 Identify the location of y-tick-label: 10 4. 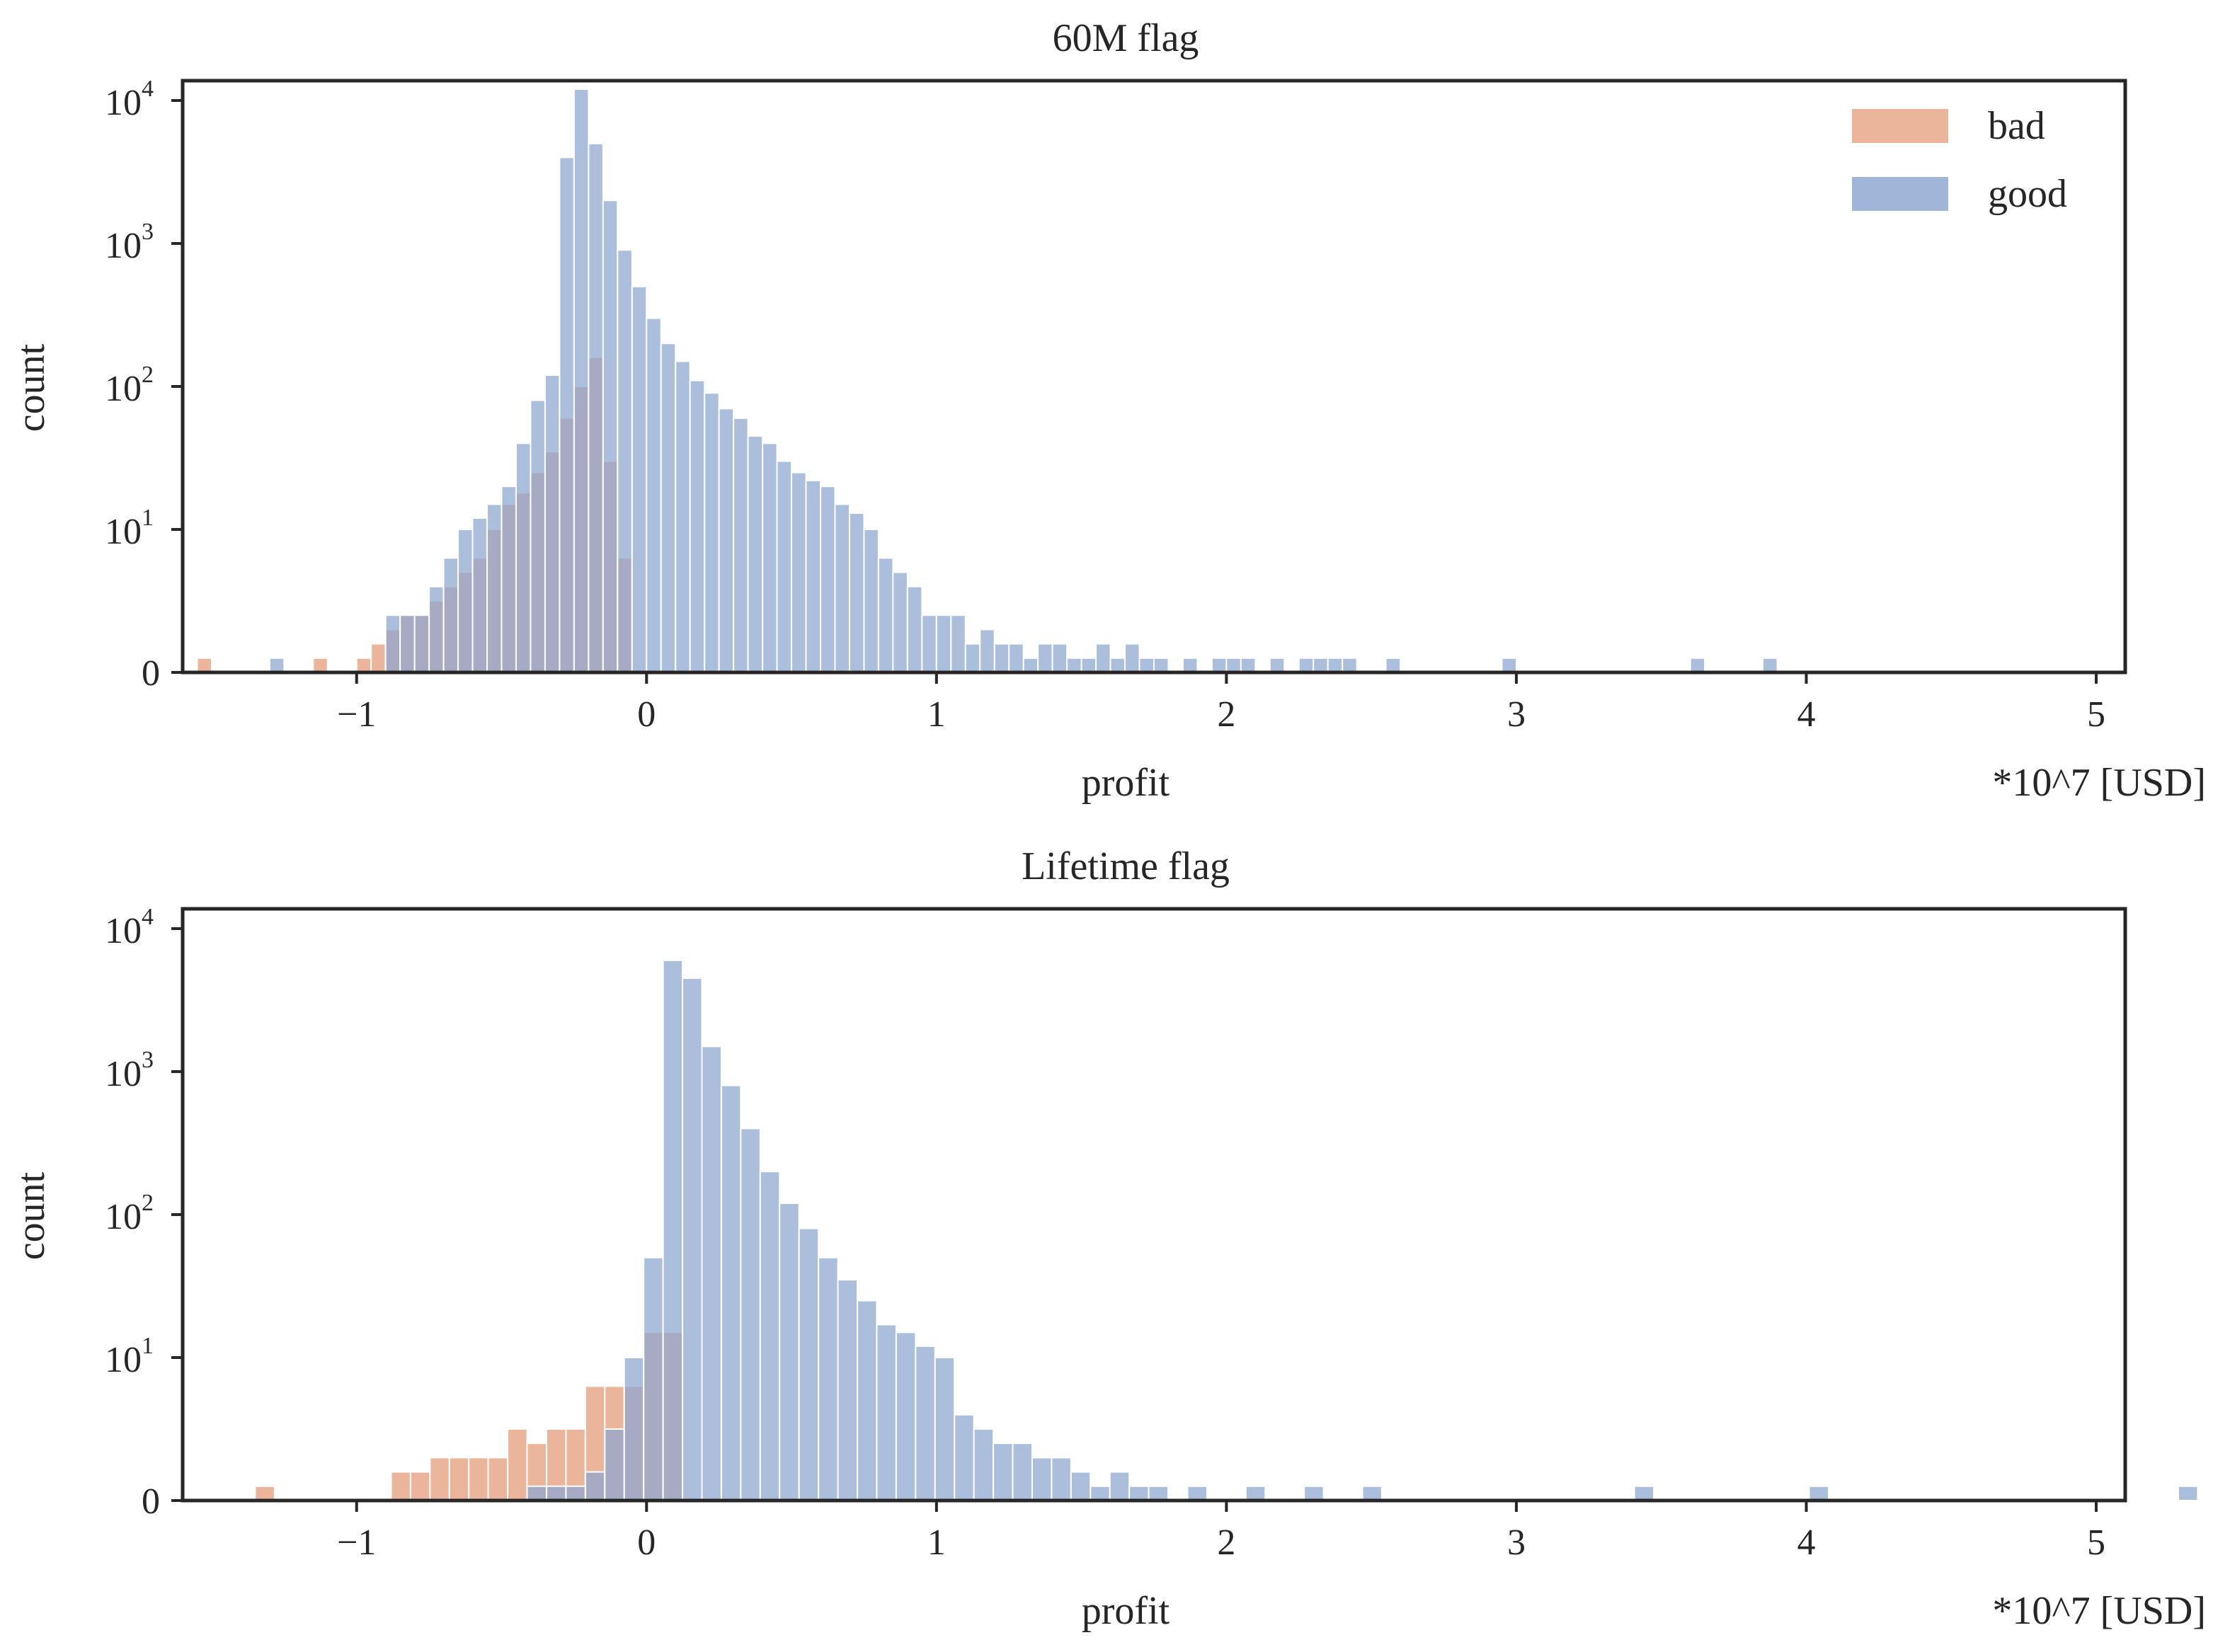
(129, 99).